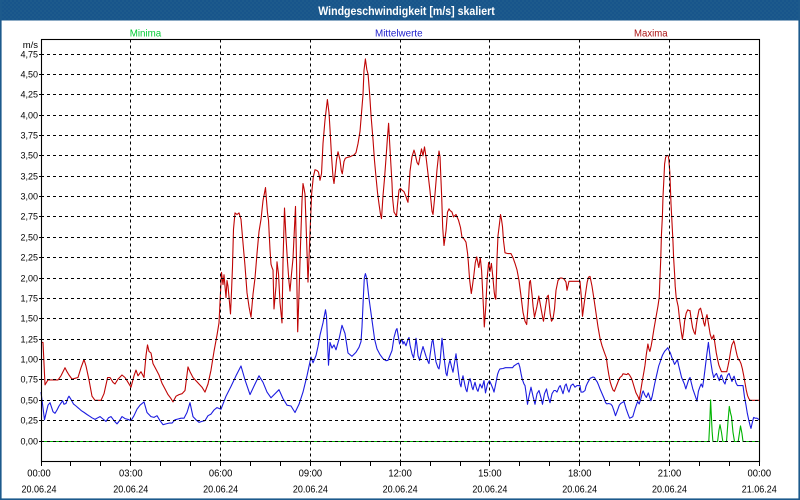 The width and height of the screenshot is (800, 500). I want to click on svg-text: Mittelwerte, so click(399, 33).